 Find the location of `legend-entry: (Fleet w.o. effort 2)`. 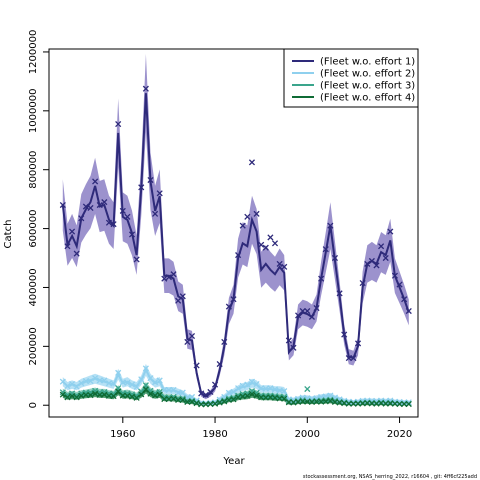

legend-entry: (Fleet w.o. effort 2) is located at coordinates (367, 74).